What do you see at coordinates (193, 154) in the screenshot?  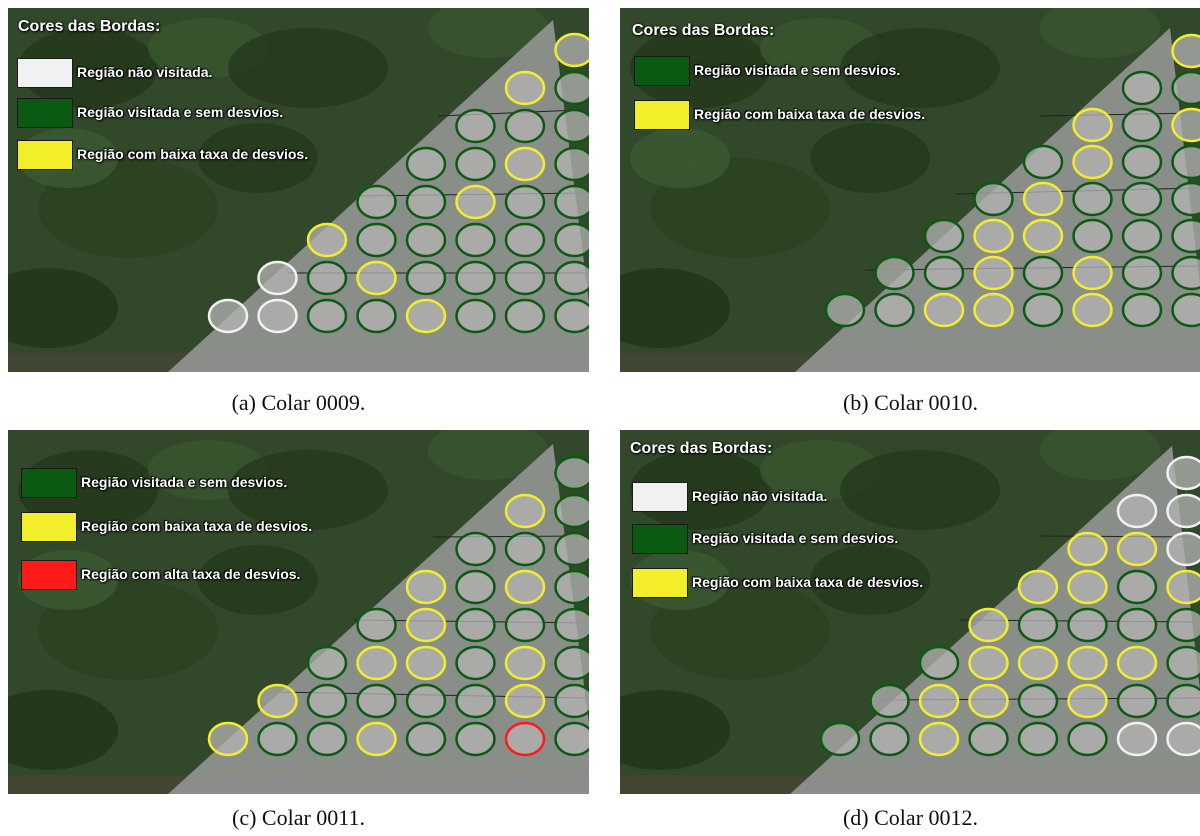 I see `legend-label: Região com baixa taxa de desvios.` at bounding box center [193, 154].